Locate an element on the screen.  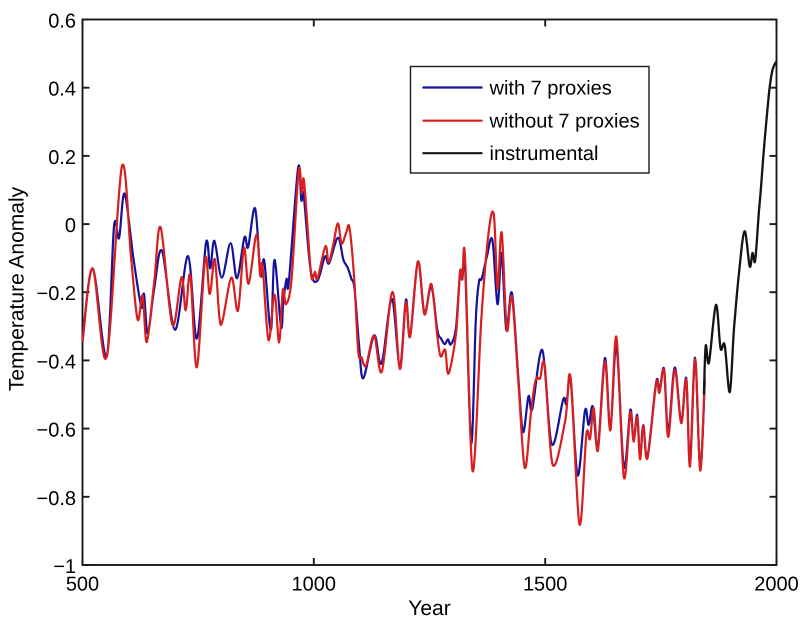
svg-text: Year is located at coordinates (429, 608).